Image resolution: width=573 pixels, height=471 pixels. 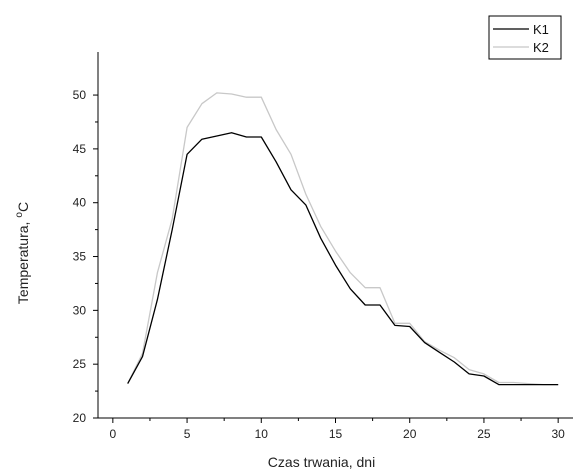 What do you see at coordinates (80, 149) in the screenshot?
I see `y-tick-label: 45` at bounding box center [80, 149].